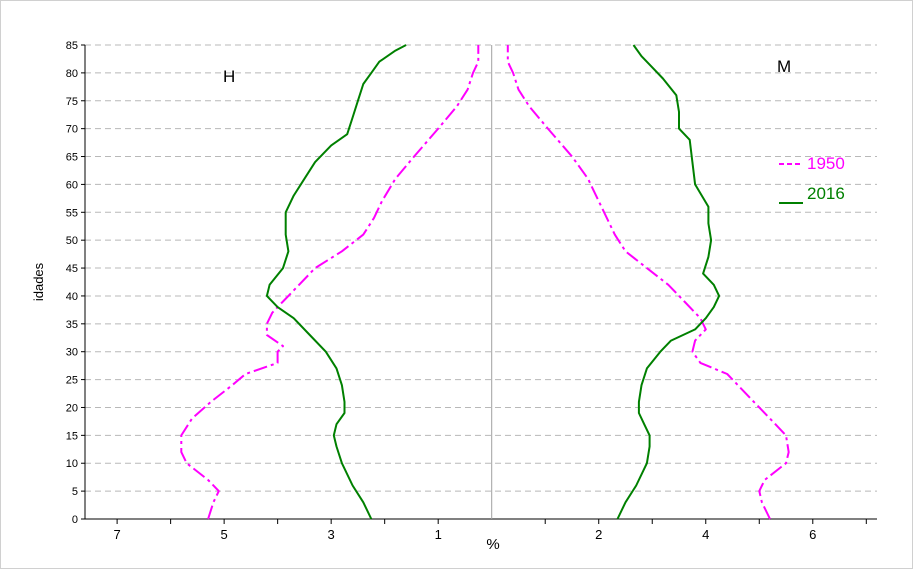 The image size is (913, 570). I want to click on x-axis-label: %, so click(492, 544).